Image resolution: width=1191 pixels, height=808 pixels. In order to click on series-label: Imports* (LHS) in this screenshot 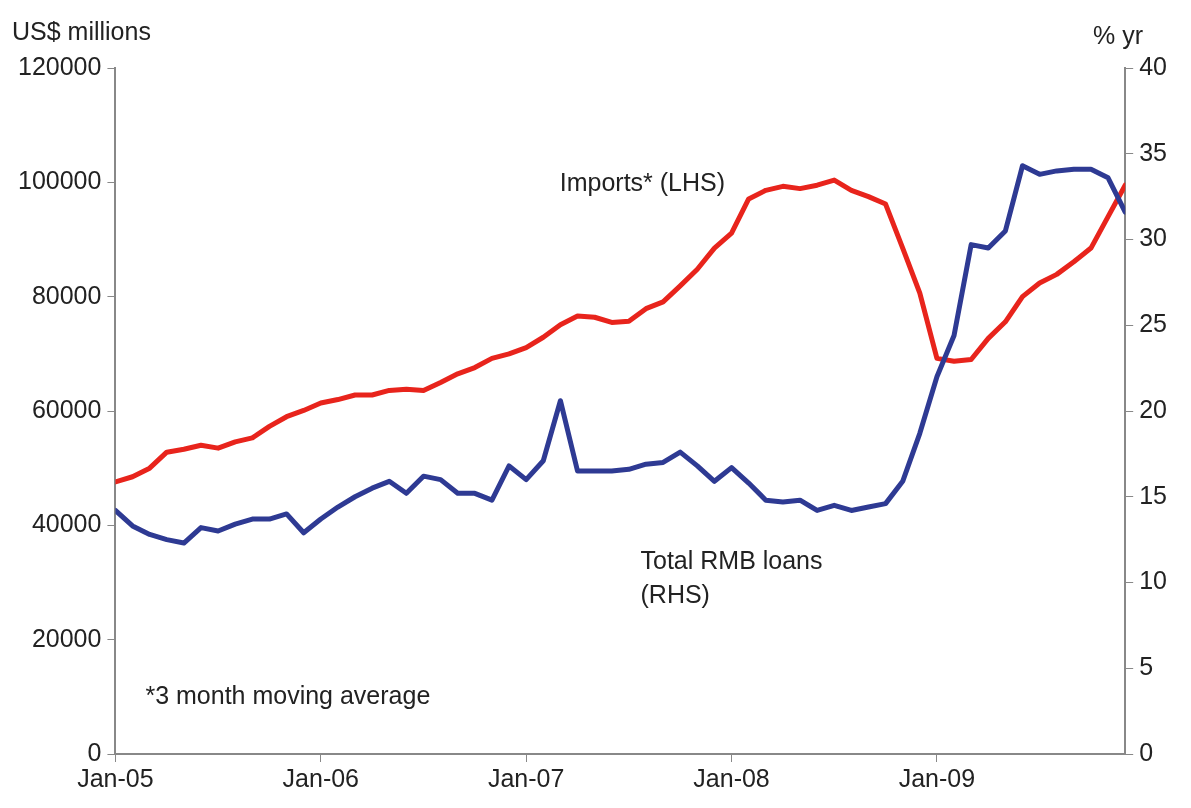, I will do `click(642, 182)`.